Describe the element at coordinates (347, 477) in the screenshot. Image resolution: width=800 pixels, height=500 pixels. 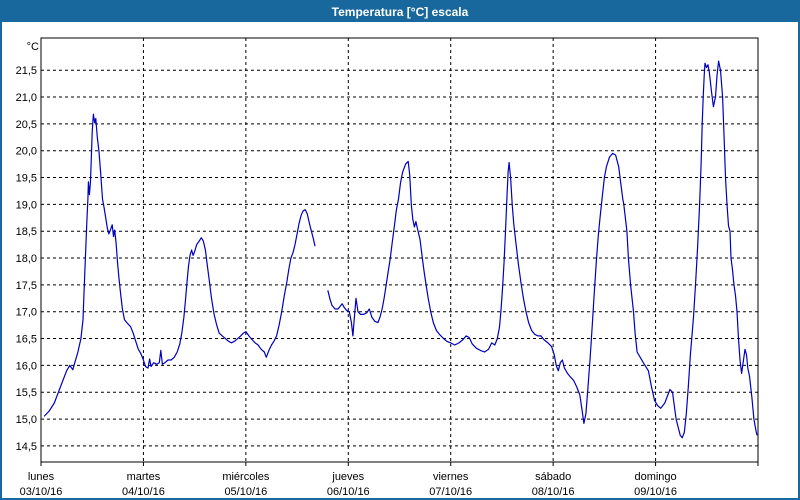
I see `x-day-label: jueves` at that location.